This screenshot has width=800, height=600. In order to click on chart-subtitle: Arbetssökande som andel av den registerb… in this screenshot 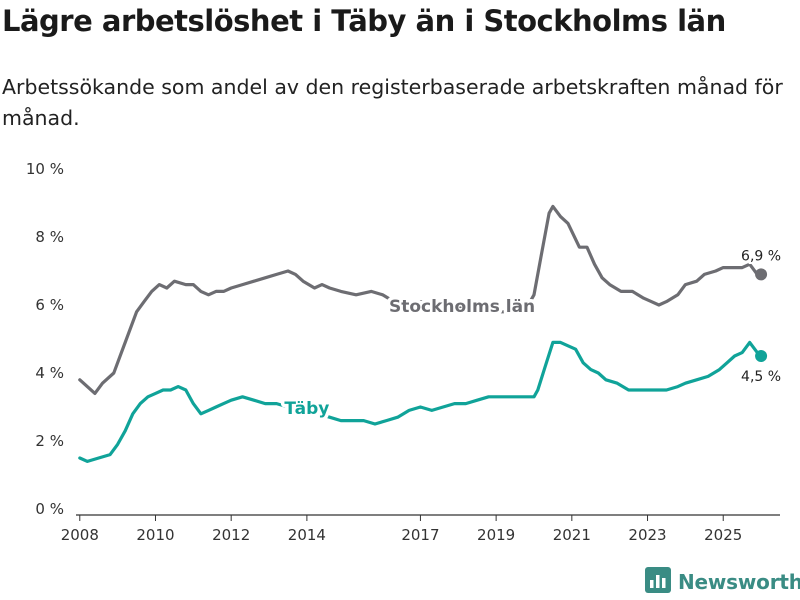, I will do `click(392, 102)`.